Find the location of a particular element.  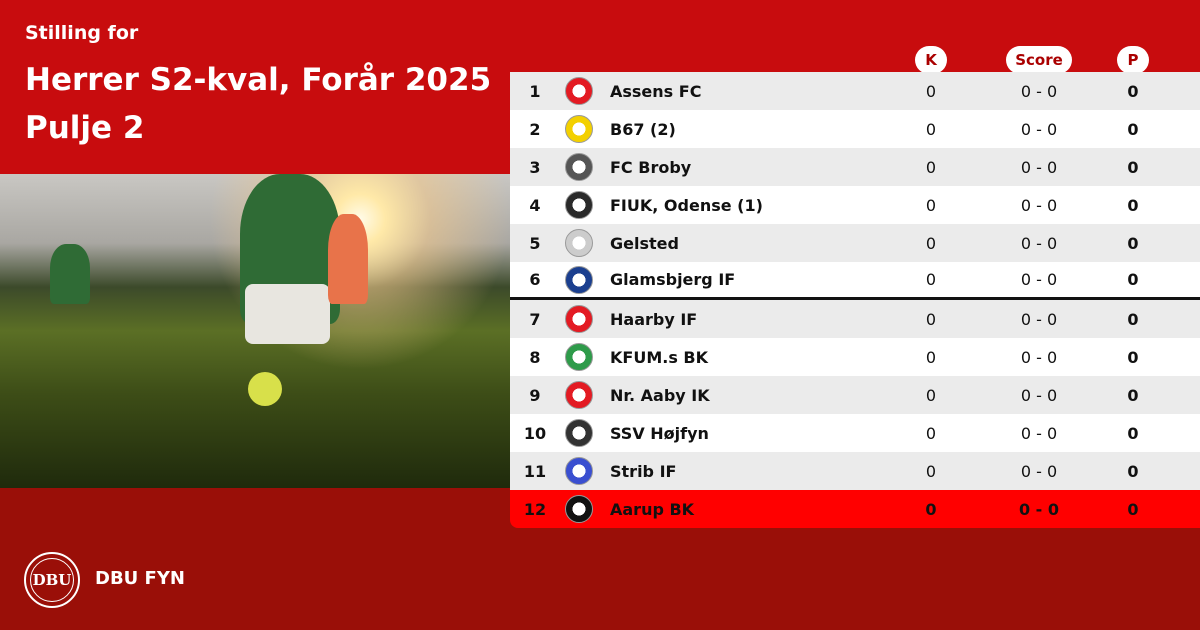

column-header-score: Score is located at coordinates (1039, 60).